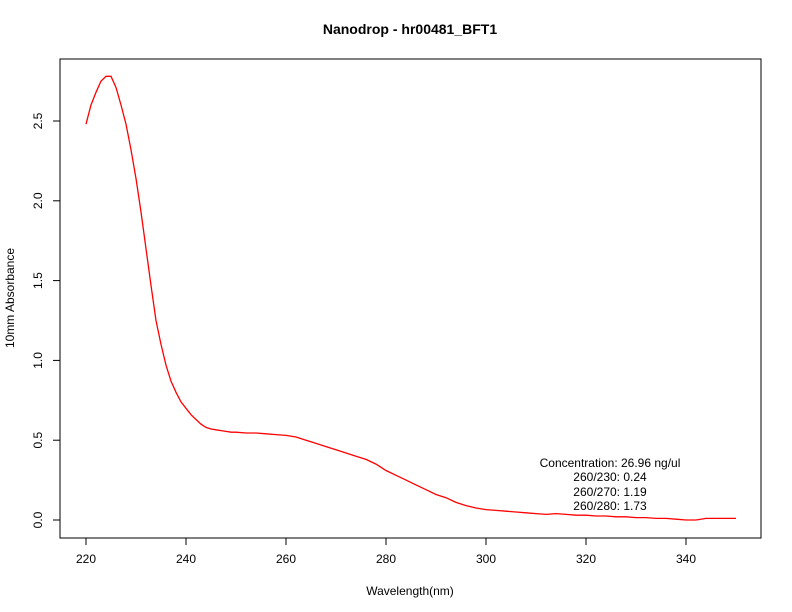 The height and width of the screenshot is (612, 792). What do you see at coordinates (46, 320) in the screenshot?
I see `y-axis: 0.0 0.5 1.0 1.5 2.0 2.5` at bounding box center [46, 320].